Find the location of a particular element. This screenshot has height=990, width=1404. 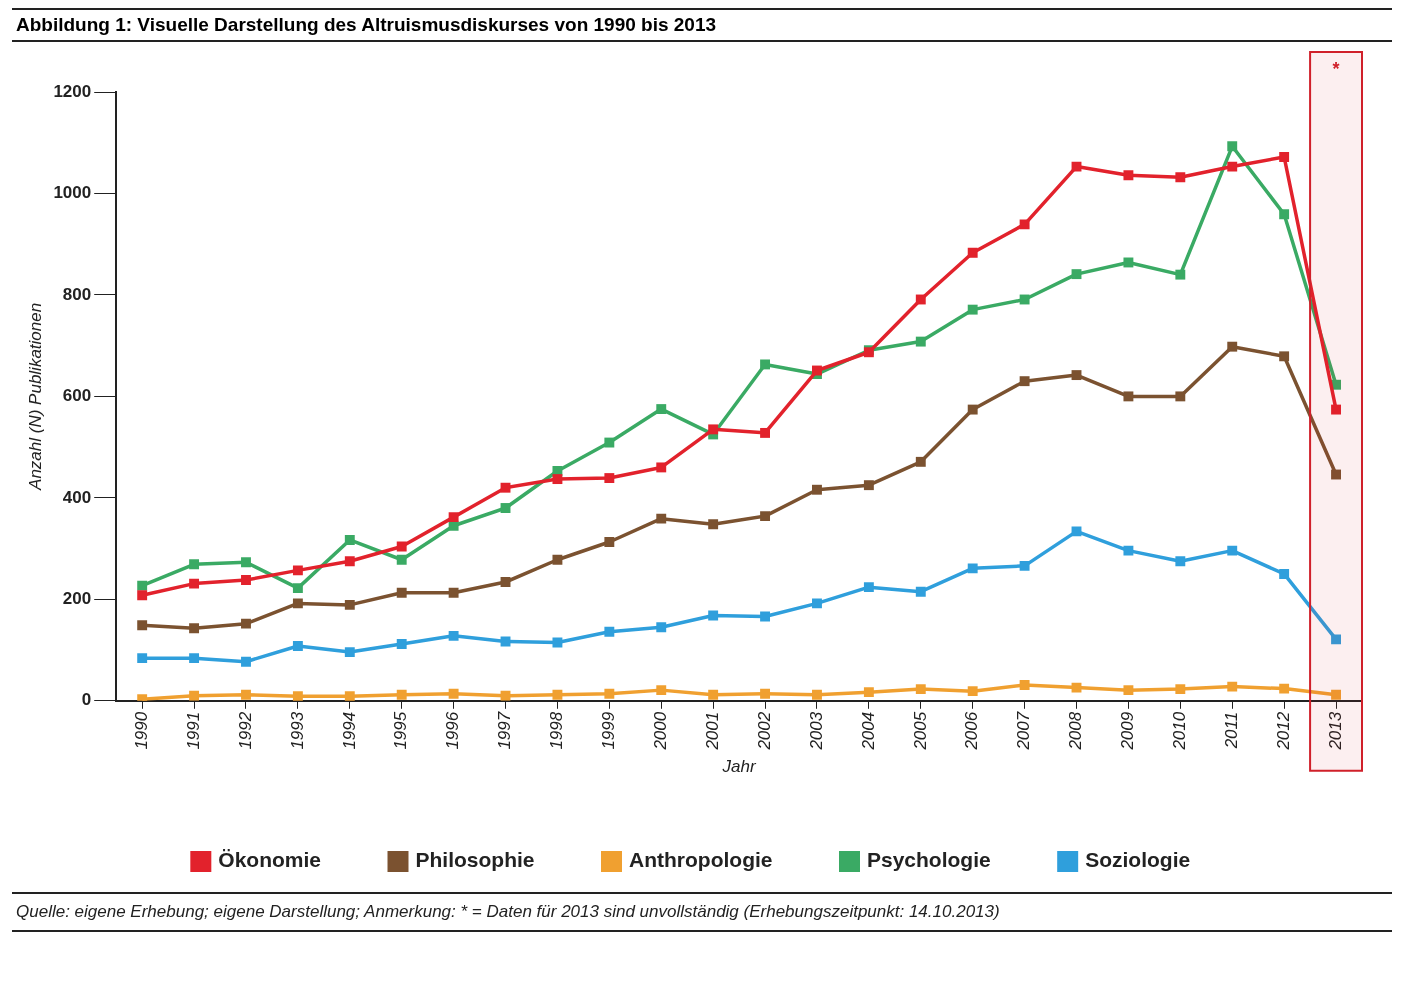

x-tick-label: 1994 is located at coordinates (349, 730).